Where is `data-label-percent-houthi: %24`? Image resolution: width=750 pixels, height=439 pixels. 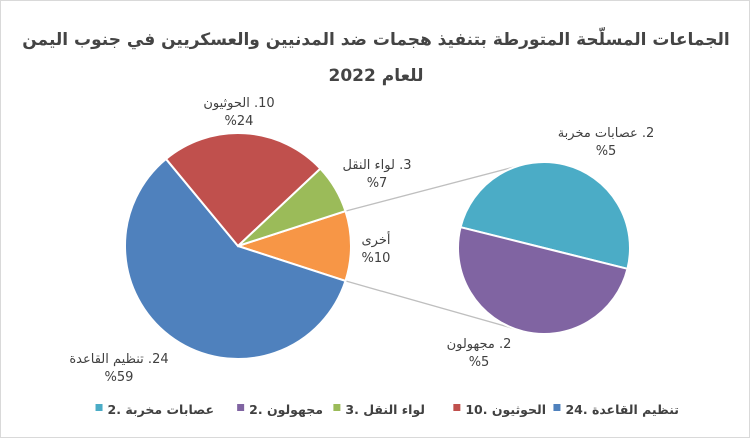 data-label-percent-houthi: %24 is located at coordinates (239, 121).